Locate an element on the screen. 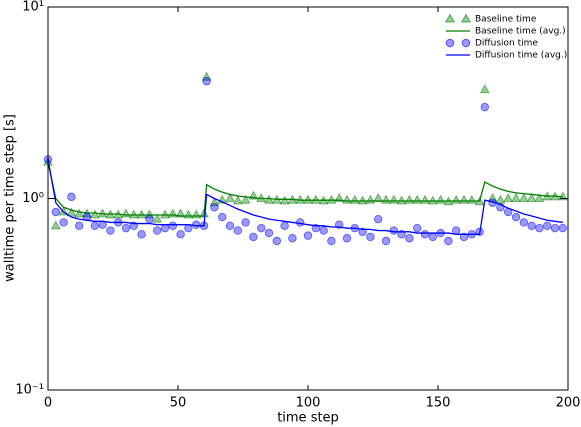  y-tick-label: 10⁻¹ is located at coordinates (29, 390).